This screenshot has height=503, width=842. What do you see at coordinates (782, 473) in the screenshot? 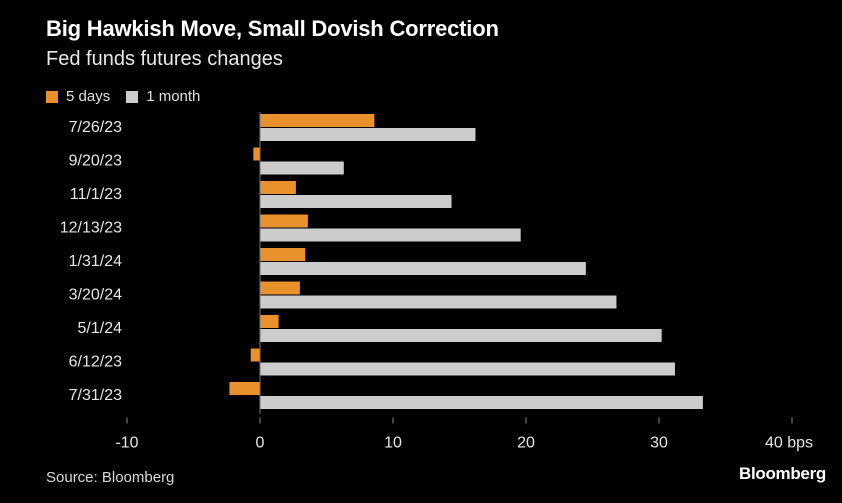
I see `bloomberg-logo: Bloomberg` at bounding box center [782, 473].